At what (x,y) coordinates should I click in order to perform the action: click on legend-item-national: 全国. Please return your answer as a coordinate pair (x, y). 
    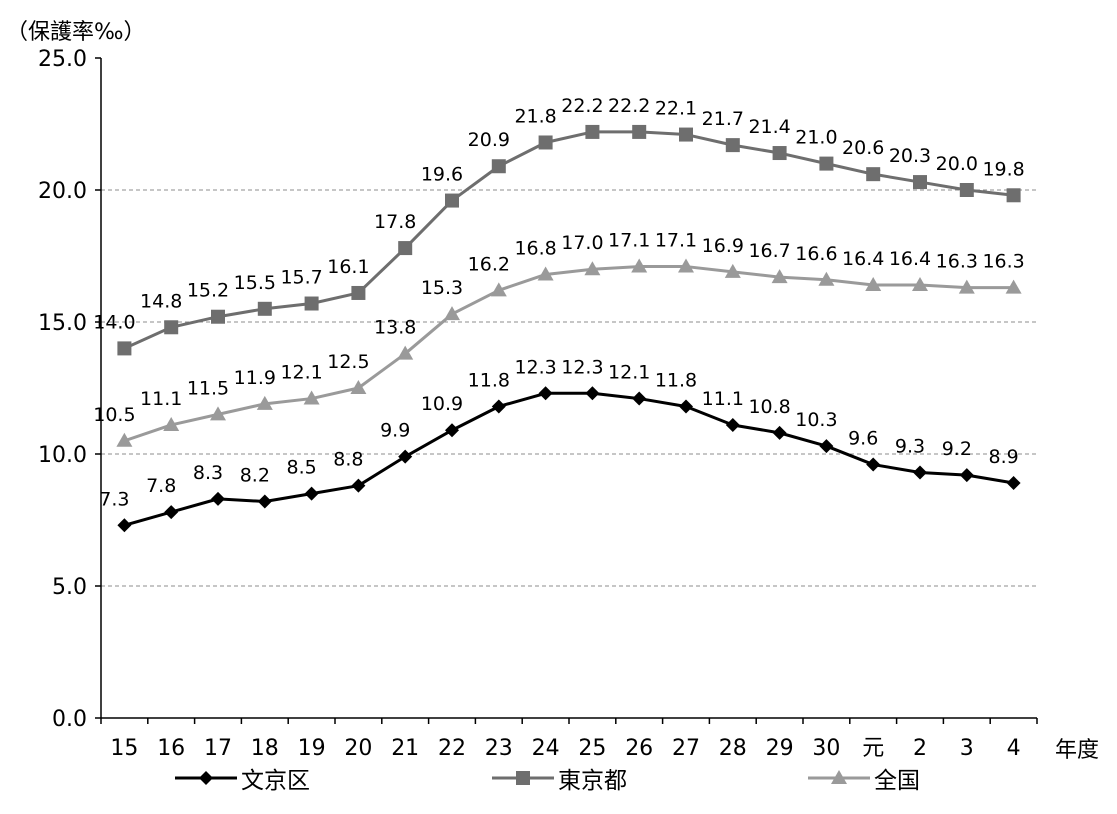
    Looking at the image, I should click on (864, 778).